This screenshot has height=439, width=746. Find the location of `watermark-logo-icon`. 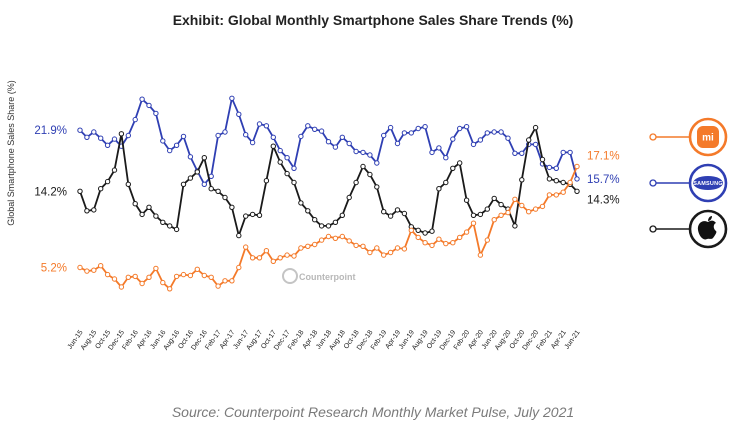

watermark-logo-icon is located at coordinates (290, 276).